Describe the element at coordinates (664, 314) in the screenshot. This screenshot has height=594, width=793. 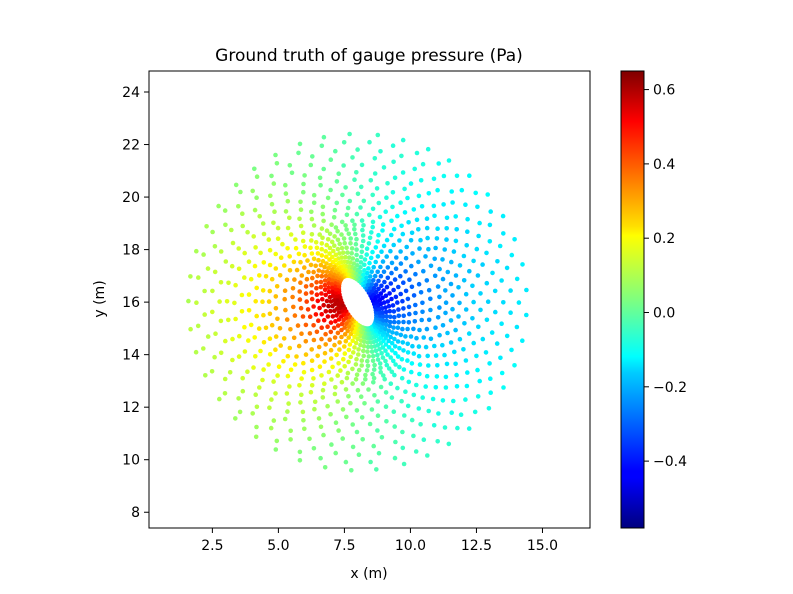
I see `colorbar-tick-label: 0.0` at that location.